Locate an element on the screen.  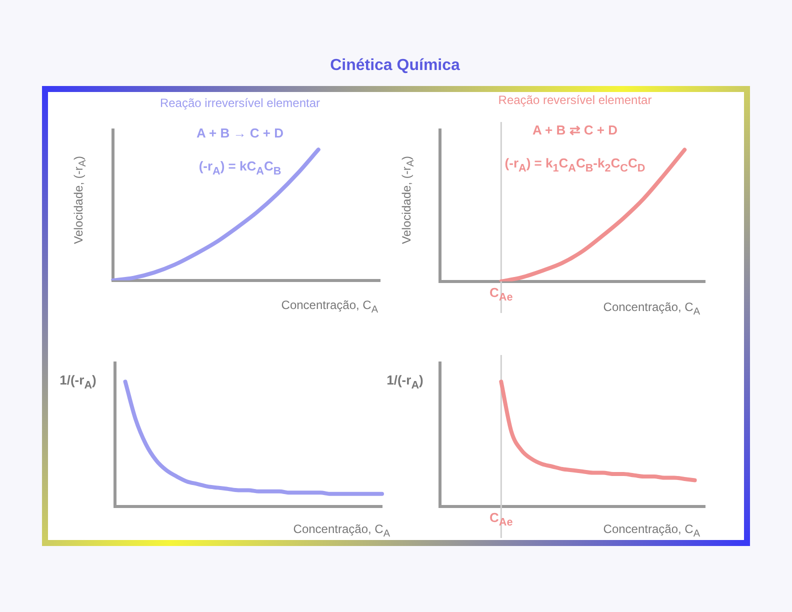
chart-title: Reação irreversível elementar is located at coordinates (240, 103).